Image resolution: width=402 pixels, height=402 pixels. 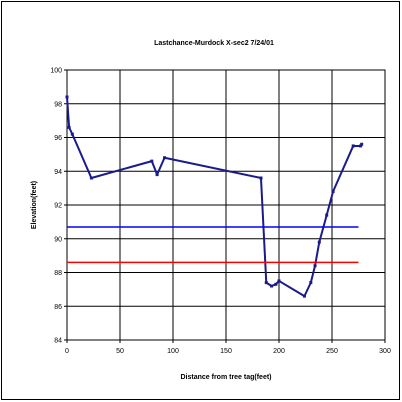 I want to click on x-tick-label: 150, so click(x=226, y=351).